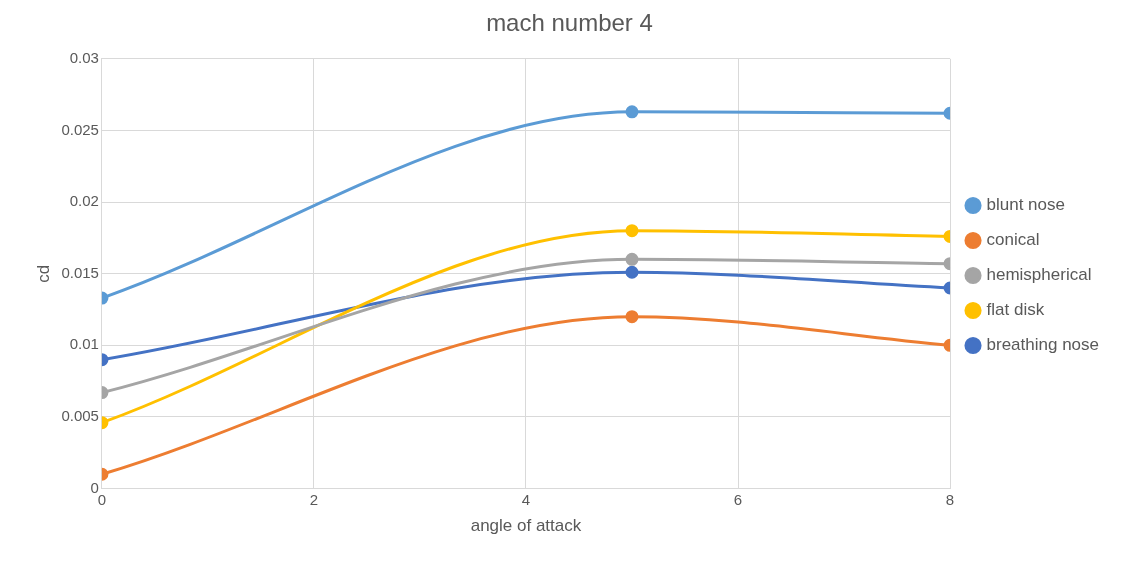  Describe the element at coordinates (526, 499) in the screenshot. I see `x-tick-label: 4` at that location.